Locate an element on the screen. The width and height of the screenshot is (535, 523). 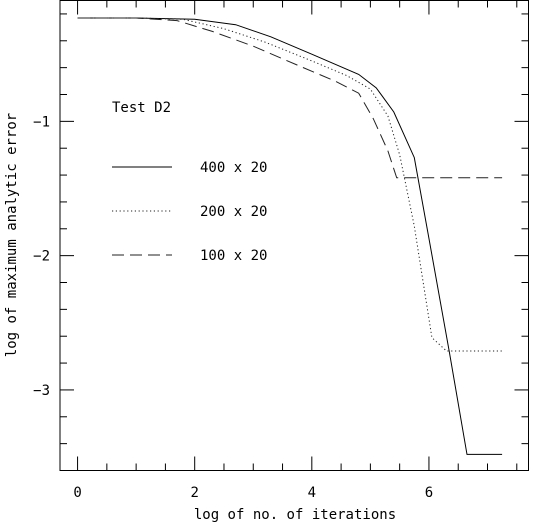
x-tick-labels: 0 2 4 6 is located at coordinates (253, 493).